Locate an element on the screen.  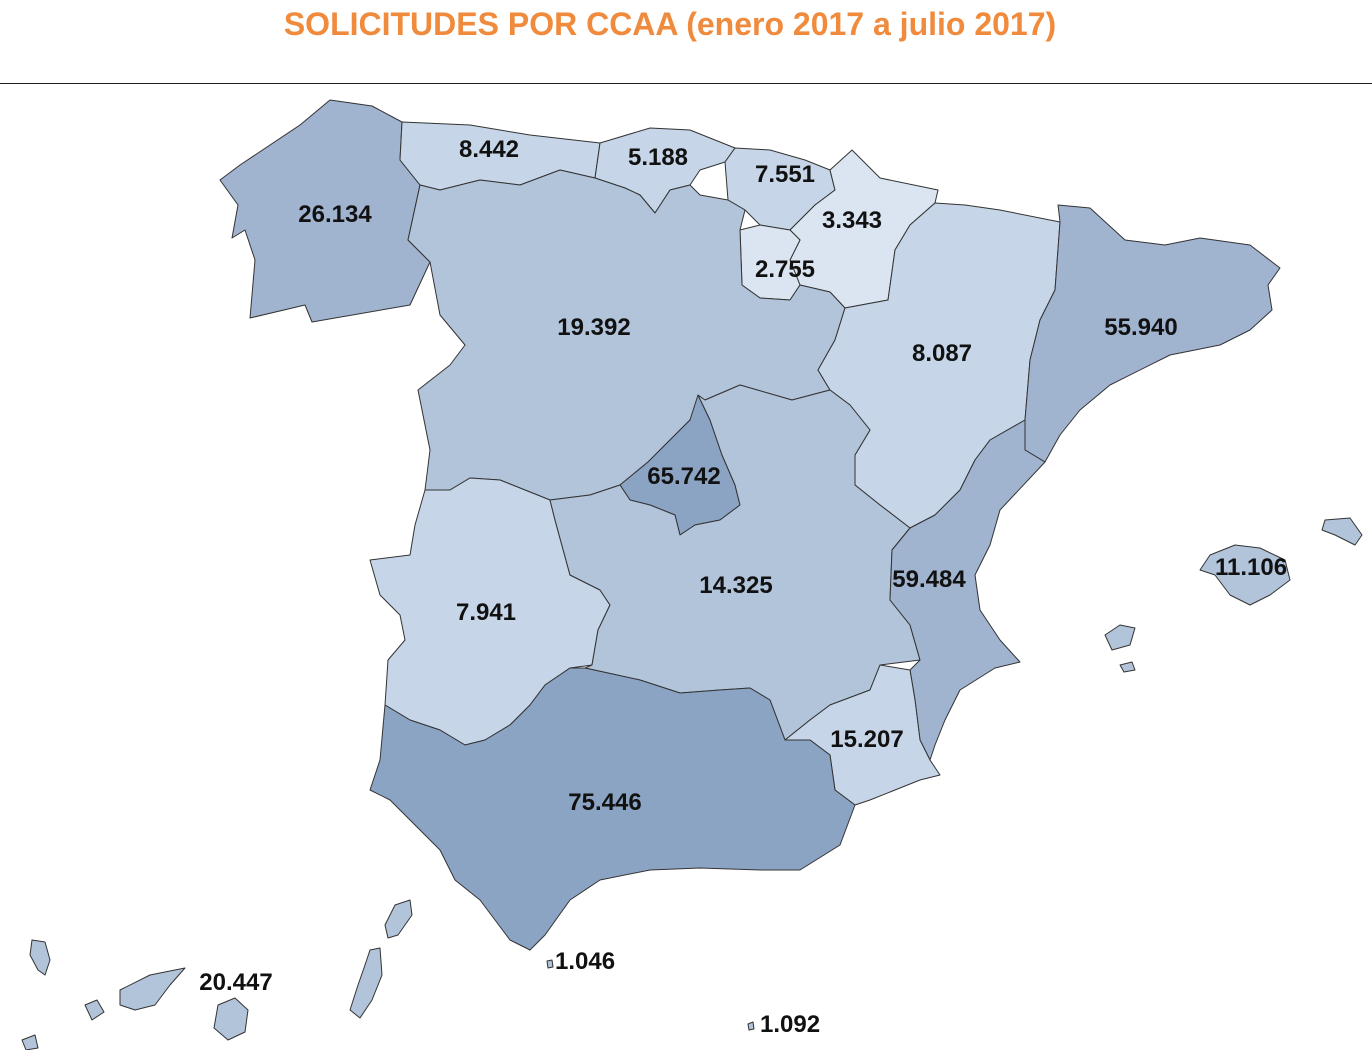
value-label-asturias: 8.442 is located at coordinates (489, 149).